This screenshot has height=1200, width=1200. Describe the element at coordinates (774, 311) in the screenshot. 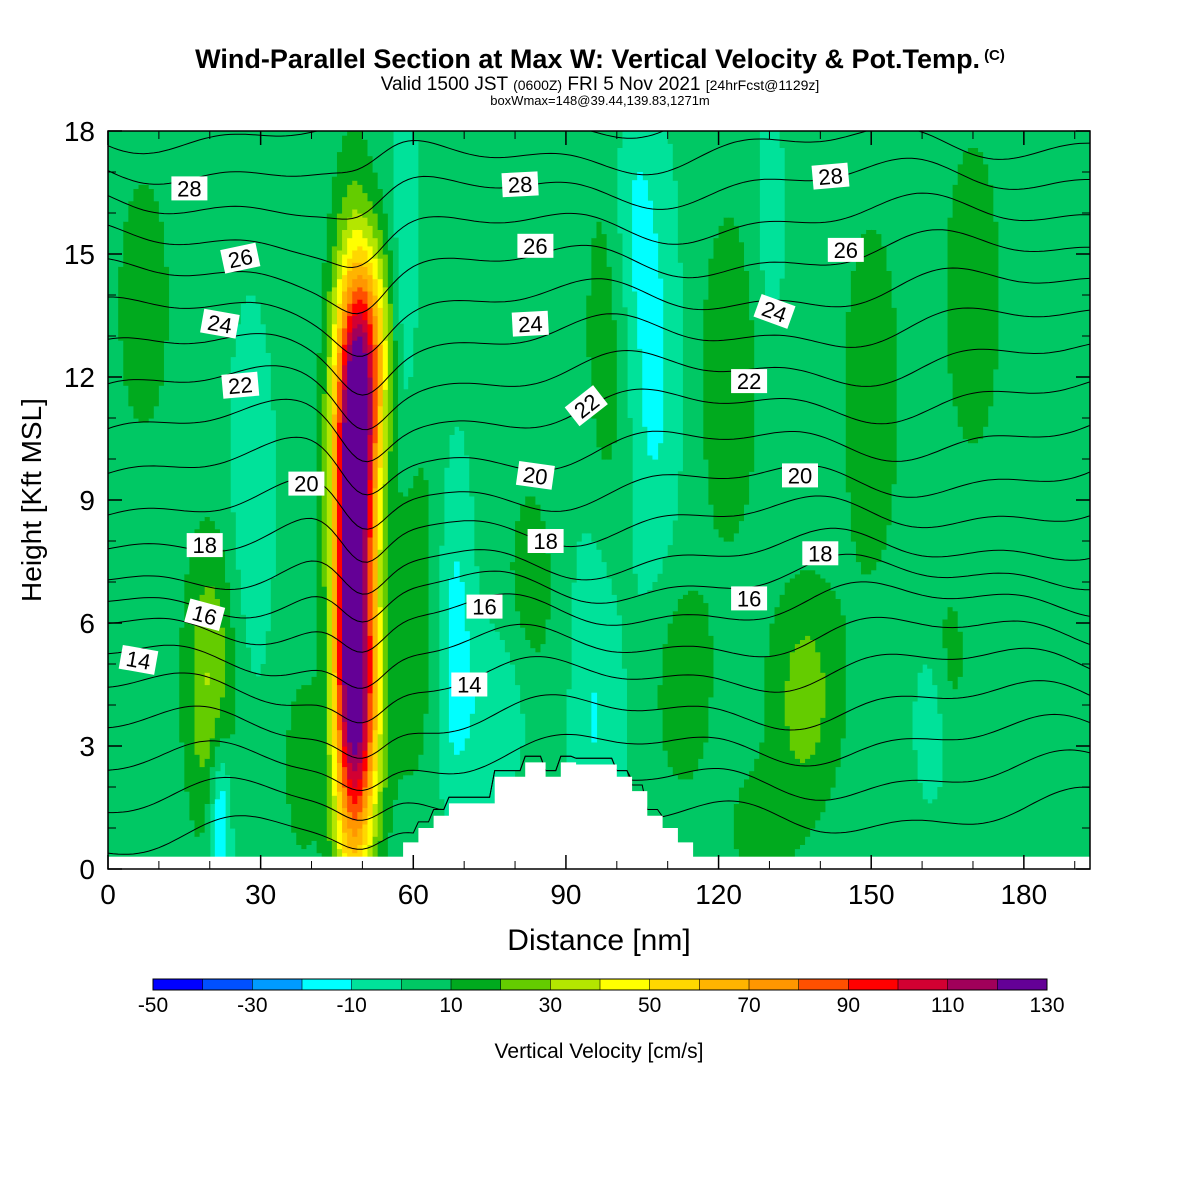

I see `theta-label: 24` at that location.